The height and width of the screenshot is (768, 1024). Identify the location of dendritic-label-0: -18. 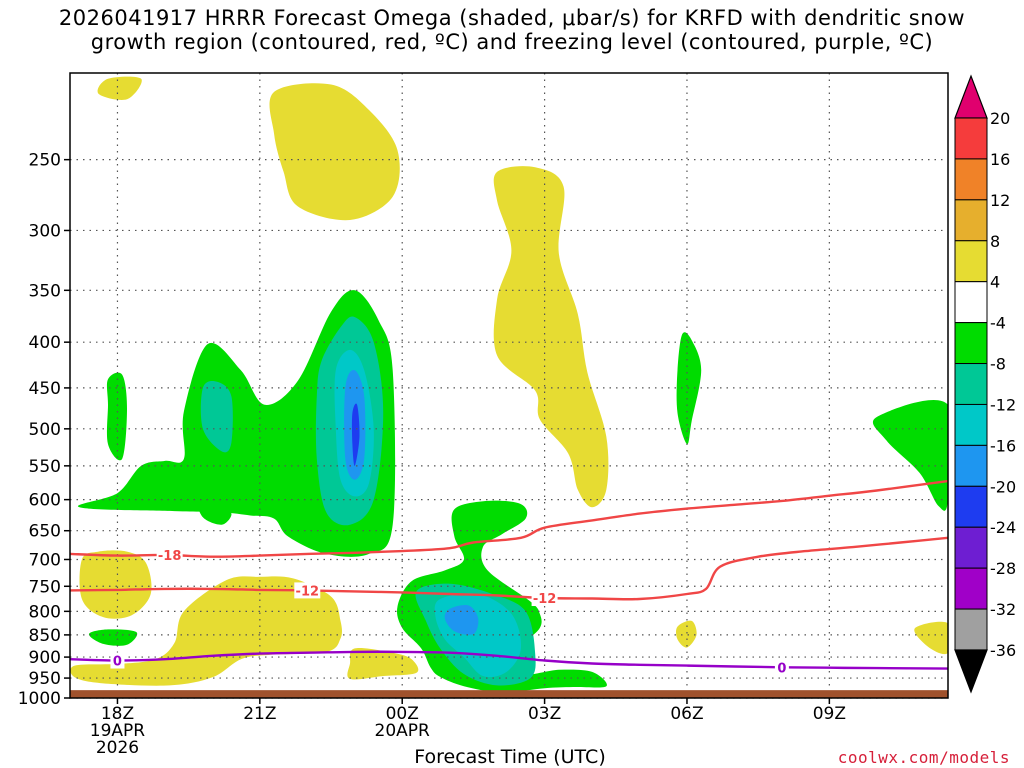
(170, 556).